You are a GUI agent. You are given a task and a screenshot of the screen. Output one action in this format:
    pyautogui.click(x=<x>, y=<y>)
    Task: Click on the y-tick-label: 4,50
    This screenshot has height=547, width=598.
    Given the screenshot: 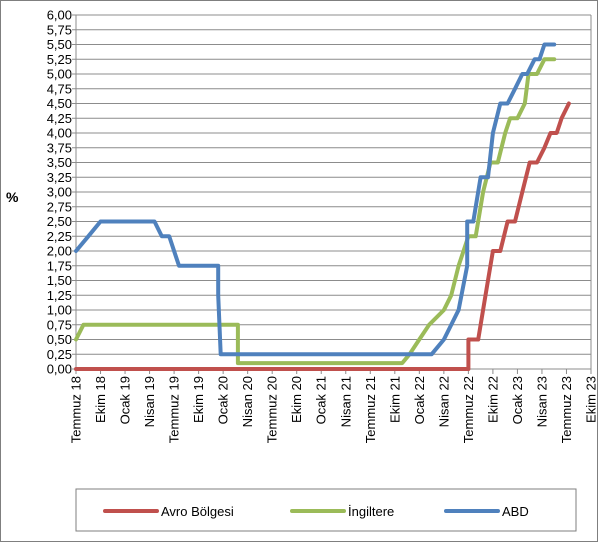 What is the action you would take?
    pyautogui.click(x=59, y=103)
    